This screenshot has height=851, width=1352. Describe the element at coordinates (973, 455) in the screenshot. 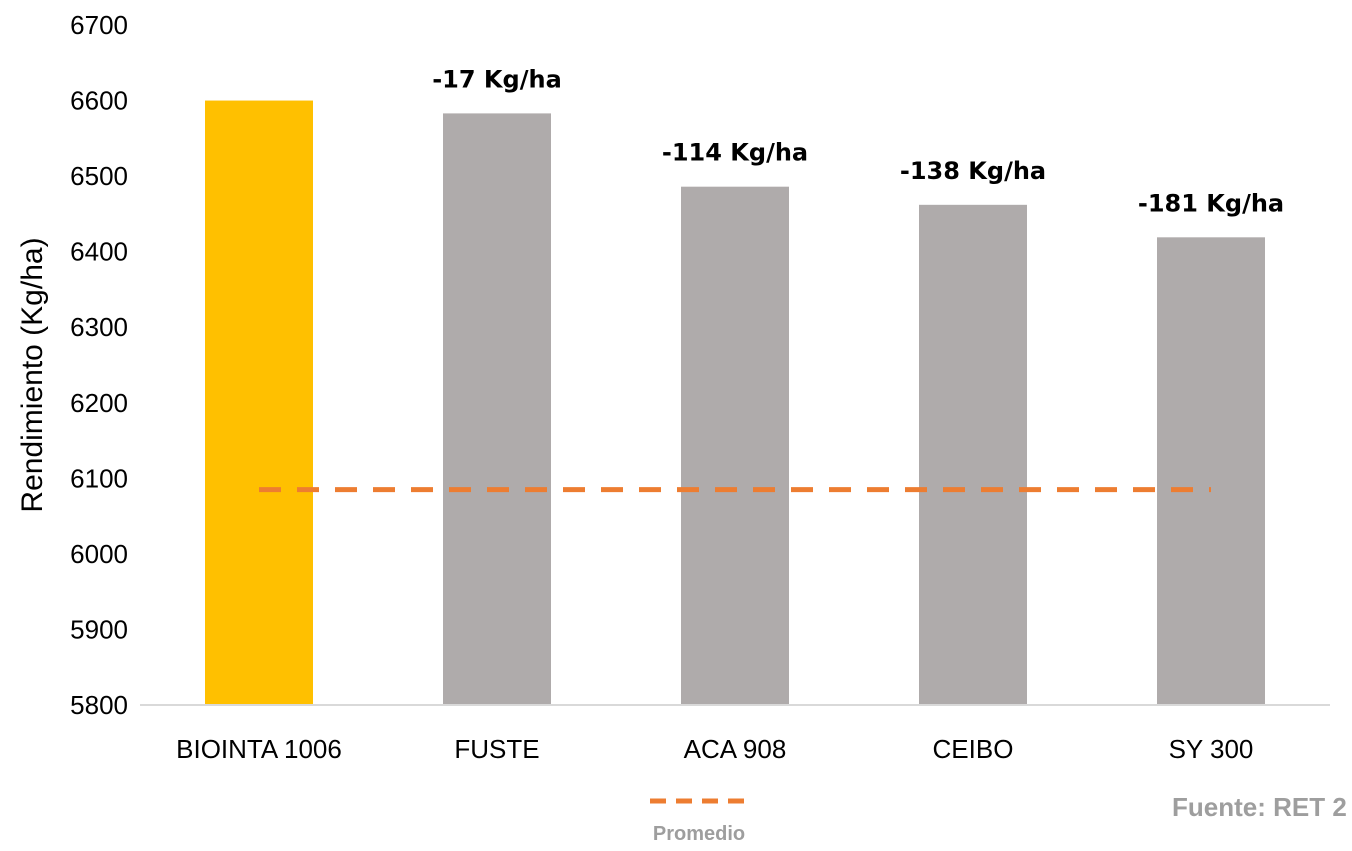

I see `bar-ceibo` at that location.